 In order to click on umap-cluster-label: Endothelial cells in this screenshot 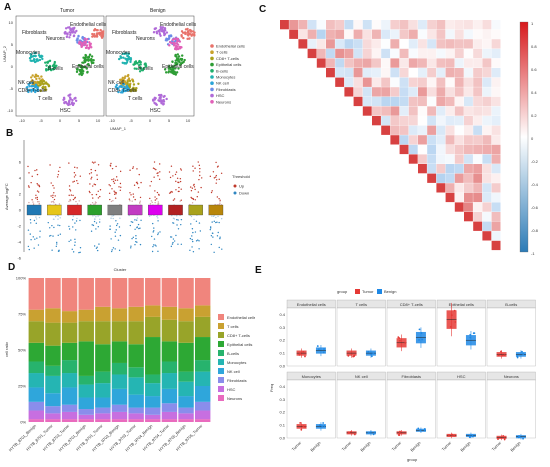, I will do `click(88, 25)`.